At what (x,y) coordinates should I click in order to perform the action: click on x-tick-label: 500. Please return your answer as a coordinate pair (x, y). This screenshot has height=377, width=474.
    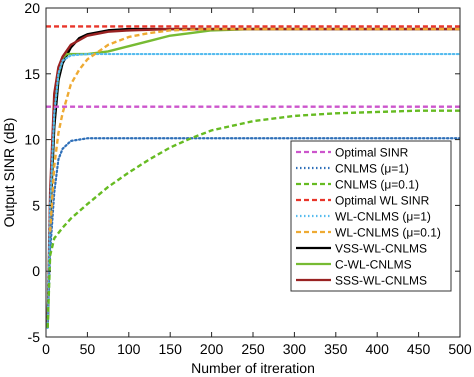
    Looking at the image, I should click on (460, 349).